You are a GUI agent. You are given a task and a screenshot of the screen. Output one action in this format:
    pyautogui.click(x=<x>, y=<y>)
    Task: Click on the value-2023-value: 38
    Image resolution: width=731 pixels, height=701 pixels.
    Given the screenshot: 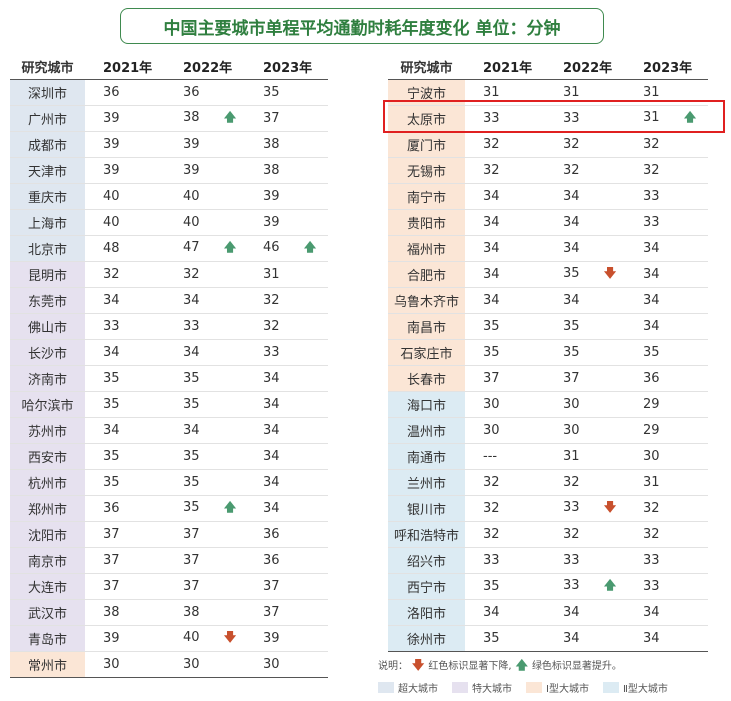 What is the action you would take?
    pyautogui.click(x=271, y=170)
    